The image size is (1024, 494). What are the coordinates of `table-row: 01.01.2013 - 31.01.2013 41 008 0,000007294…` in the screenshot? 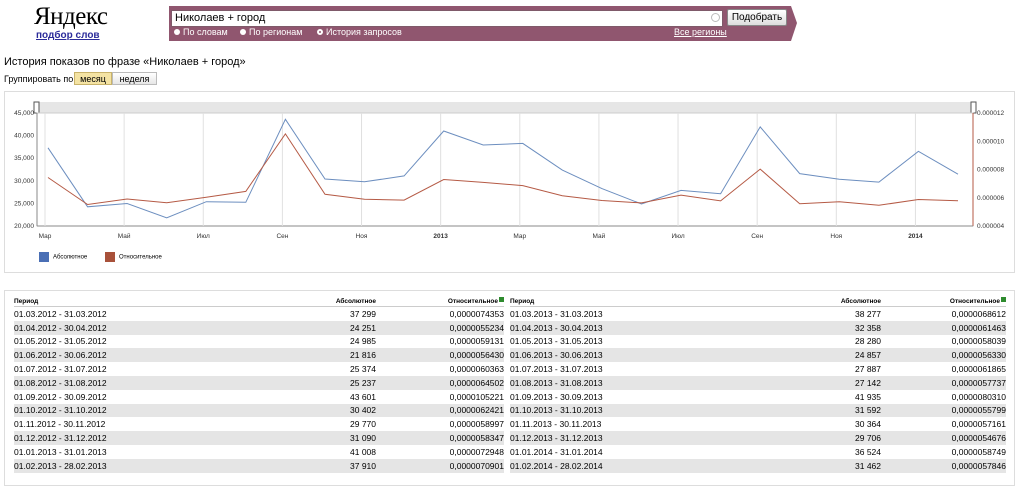 It's located at (259, 452).